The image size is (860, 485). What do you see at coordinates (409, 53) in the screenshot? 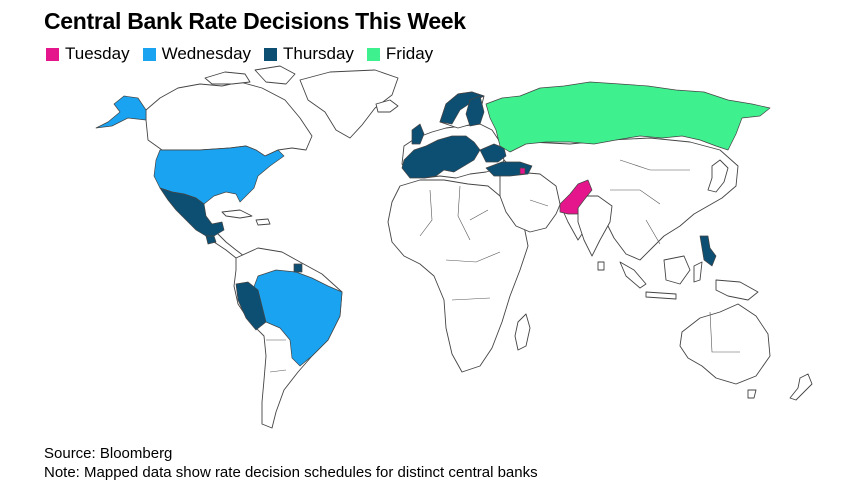
I see `legend-label-friday: Friday` at bounding box center [409, 53].